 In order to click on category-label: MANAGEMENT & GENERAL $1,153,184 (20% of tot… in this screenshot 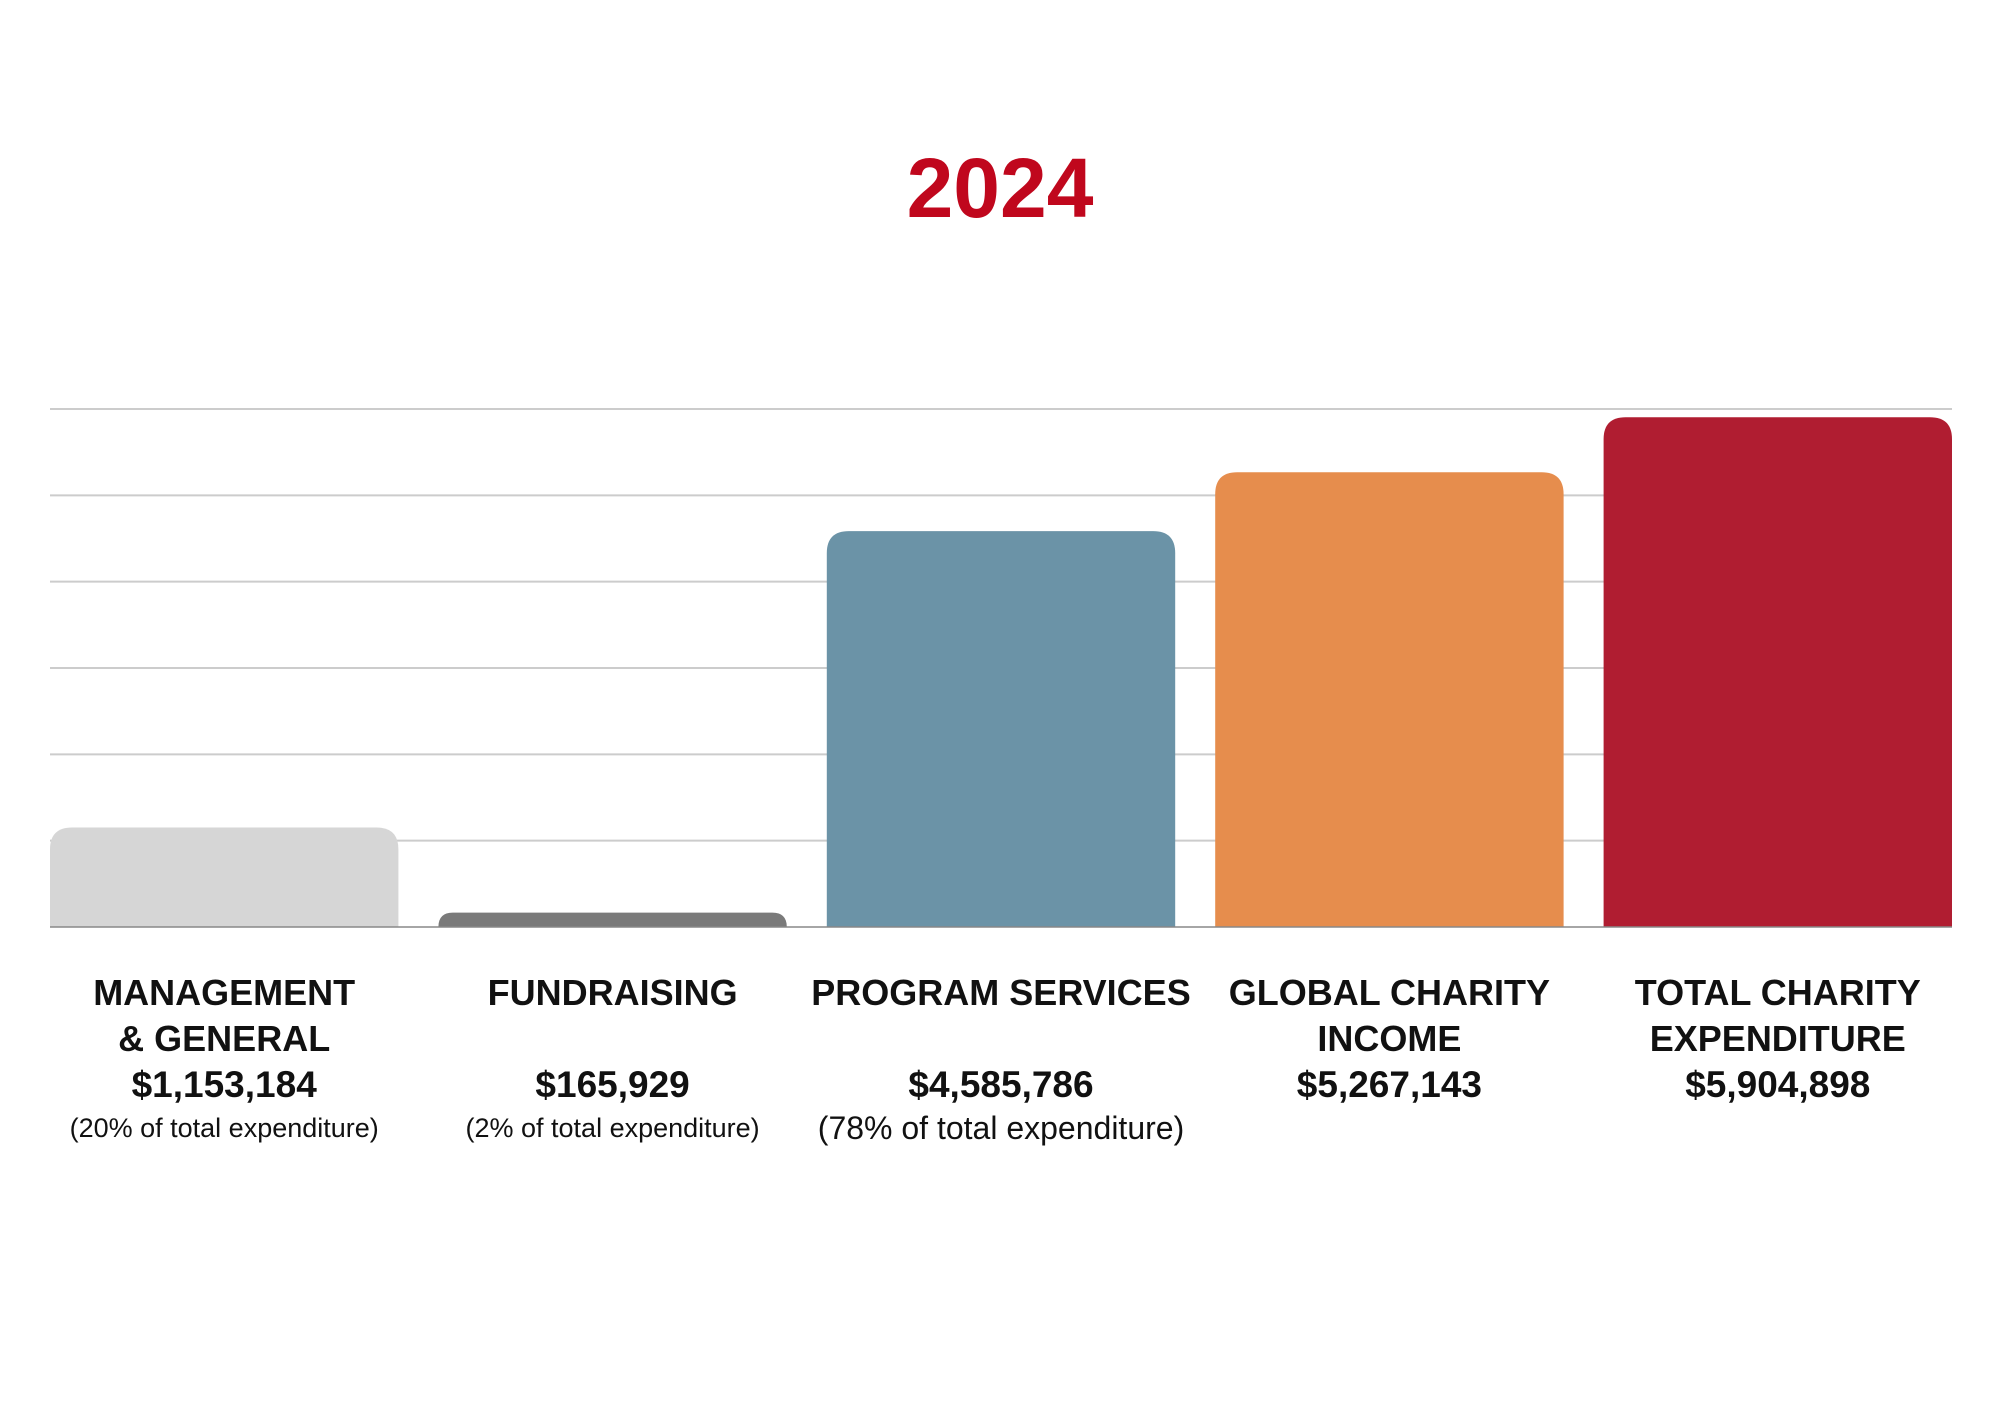, I will do `click(224, 1059)`.